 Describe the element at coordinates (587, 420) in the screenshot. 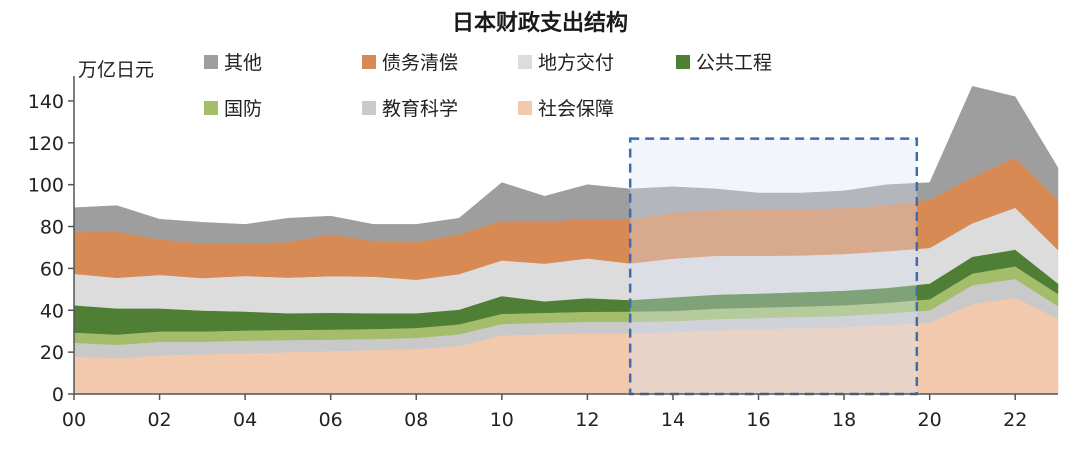

I see `x-tick-label: 12` at that location.